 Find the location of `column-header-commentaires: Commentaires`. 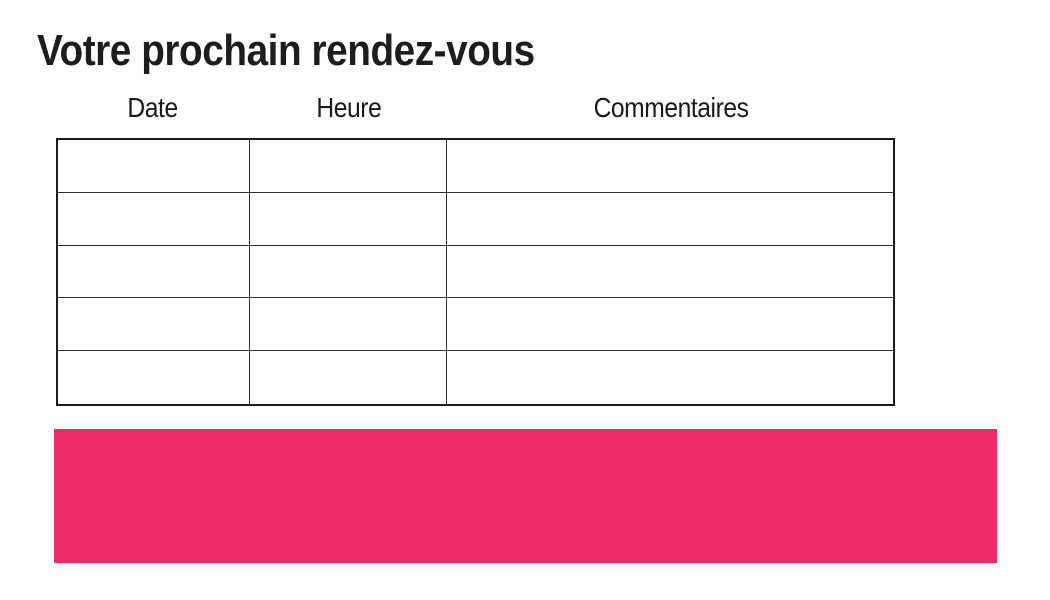

column-header-commentaires: Commentaires is located at coordinates (671, 108).